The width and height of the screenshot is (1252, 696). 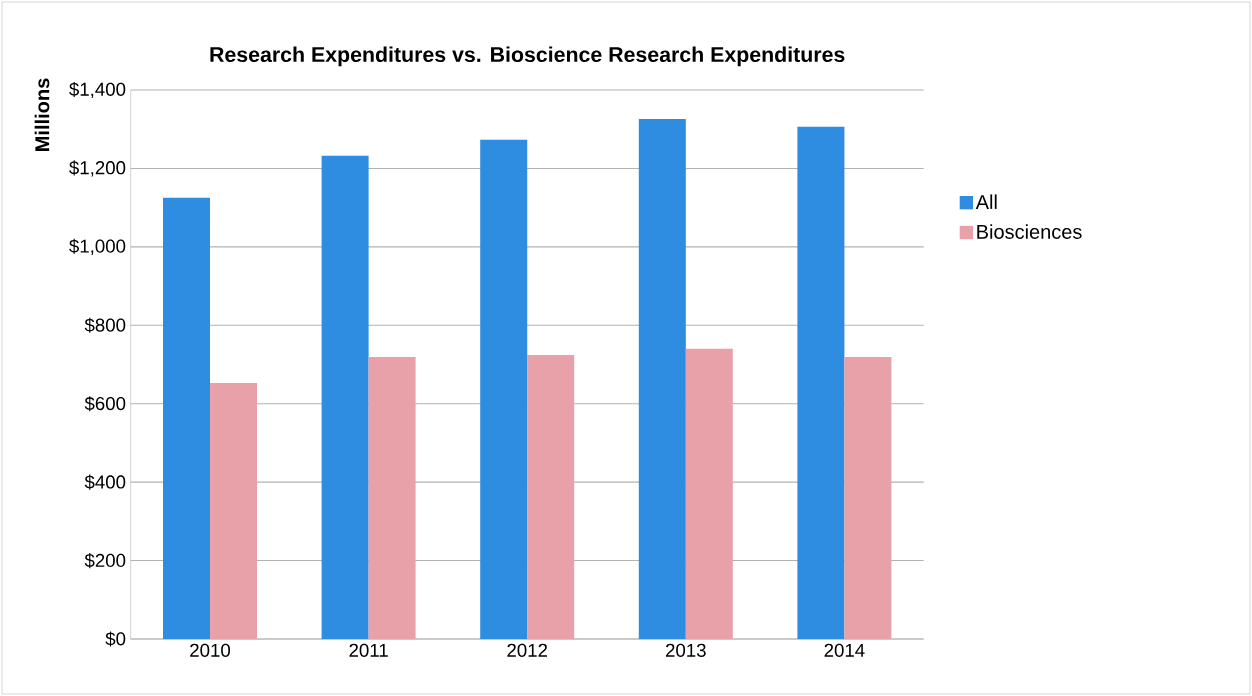 What do you see at coordinates (105, 482) in the screenshot?
I see `y-tick-label: $400` at bounding box center [105, 482].